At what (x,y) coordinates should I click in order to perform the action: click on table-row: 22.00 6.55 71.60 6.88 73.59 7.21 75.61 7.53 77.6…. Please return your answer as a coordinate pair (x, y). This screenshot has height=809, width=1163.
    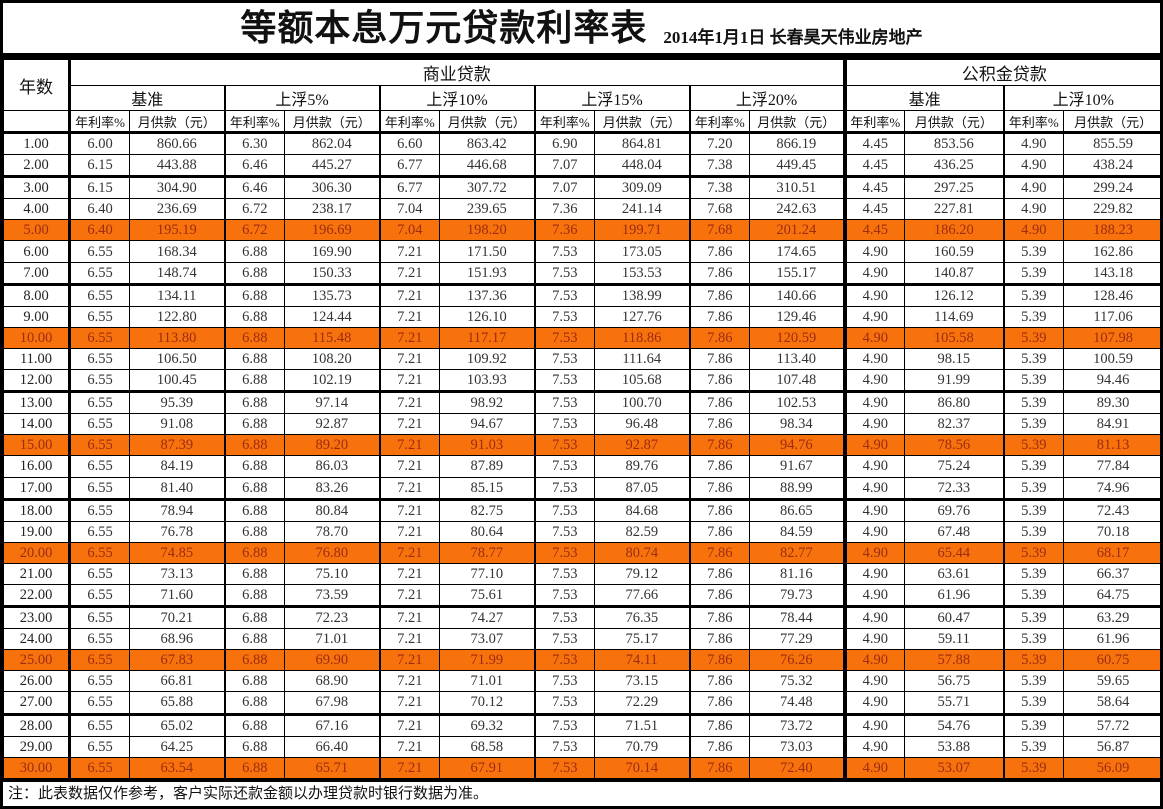
    Looking at the image, I should click on (581, 596).